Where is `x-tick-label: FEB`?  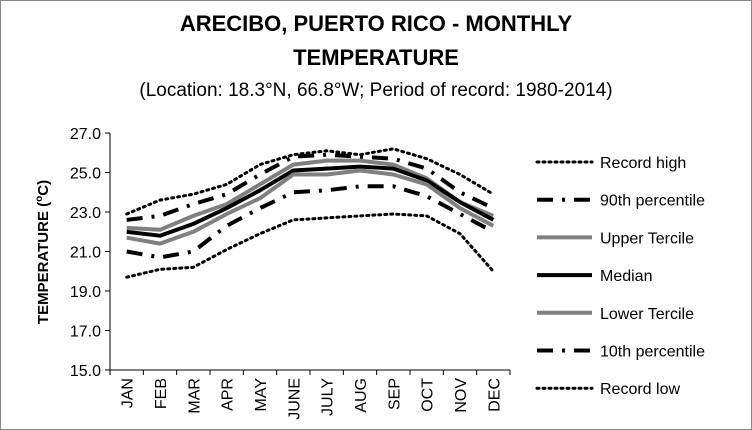 x-tick-label: FEB is located at coordinates (161, 393).